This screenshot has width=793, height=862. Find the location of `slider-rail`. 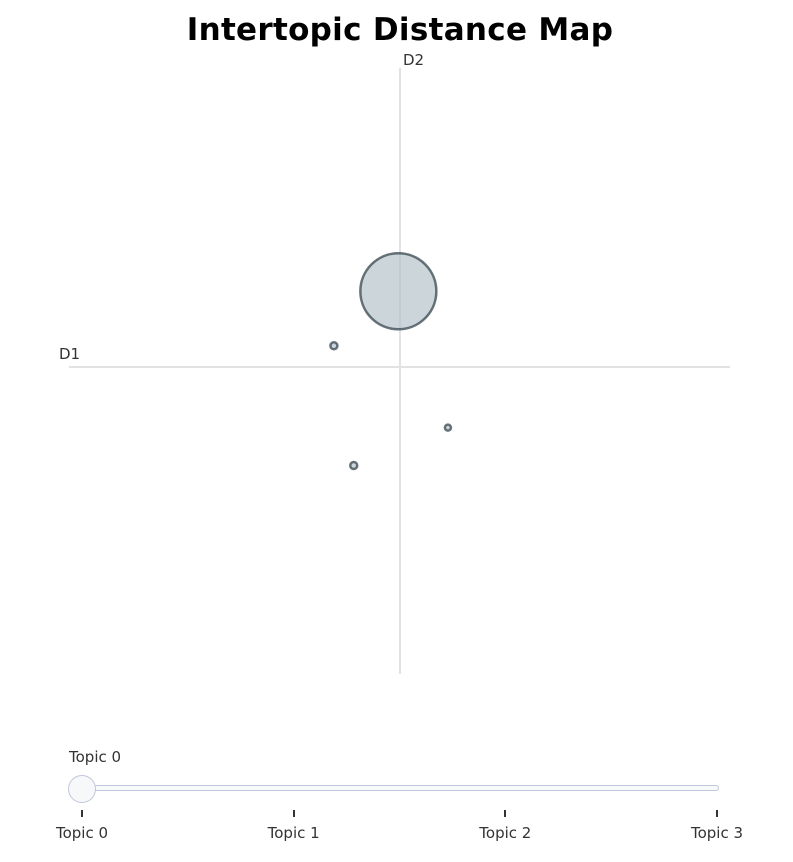

slider-rail is located at coordinates (400, 788).